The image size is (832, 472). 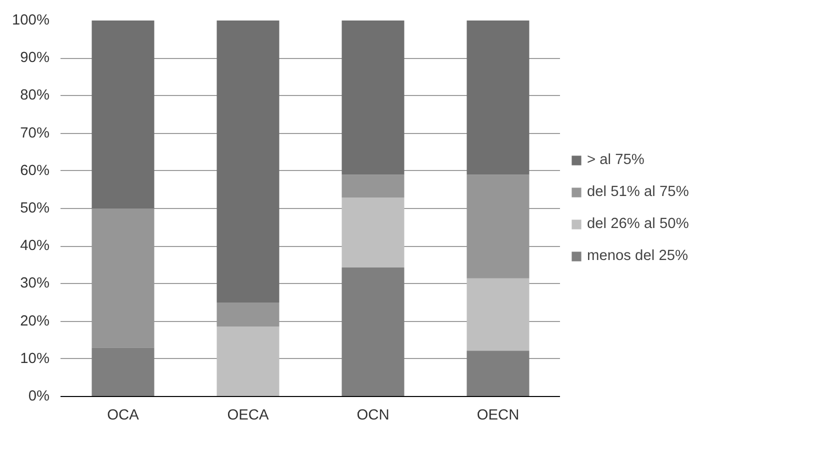 What do you see at coordinates (123, 416) in the screenshot?
I see `x-tick-label: OCA` at bounding box center [123, 416].